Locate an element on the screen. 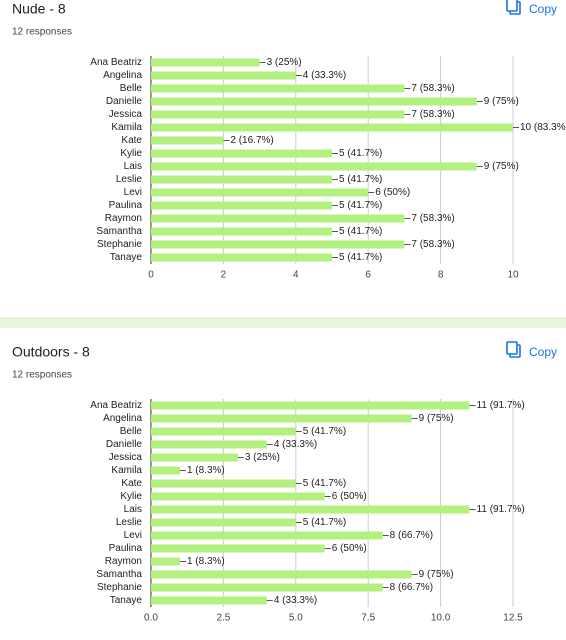  x-tick-label: 0 is located at coordinates (151, 275).